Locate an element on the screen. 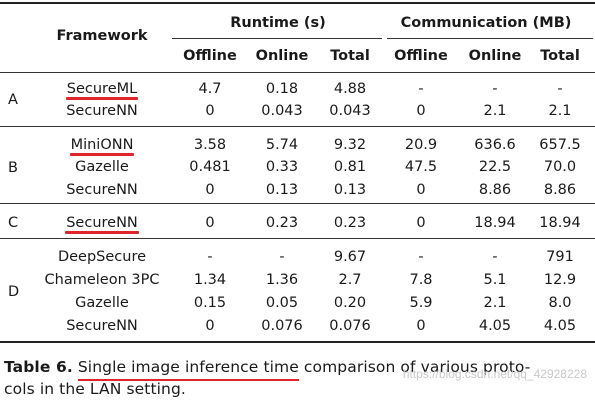 This screenshot has height=411, width=595. caption-highlight: Single image inference time is located at coordinates (188, 369).